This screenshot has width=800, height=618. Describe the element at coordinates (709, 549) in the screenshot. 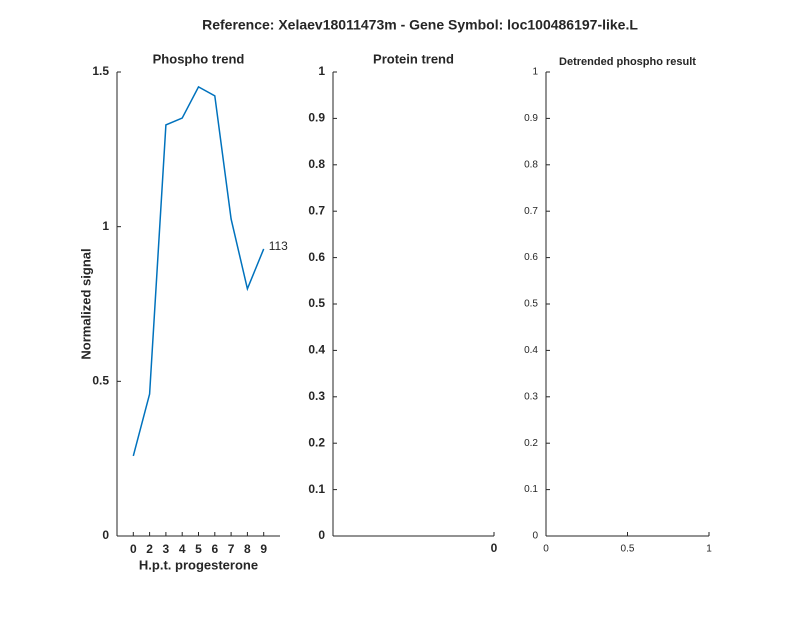

I see `x-tick-label: 1` at that location.